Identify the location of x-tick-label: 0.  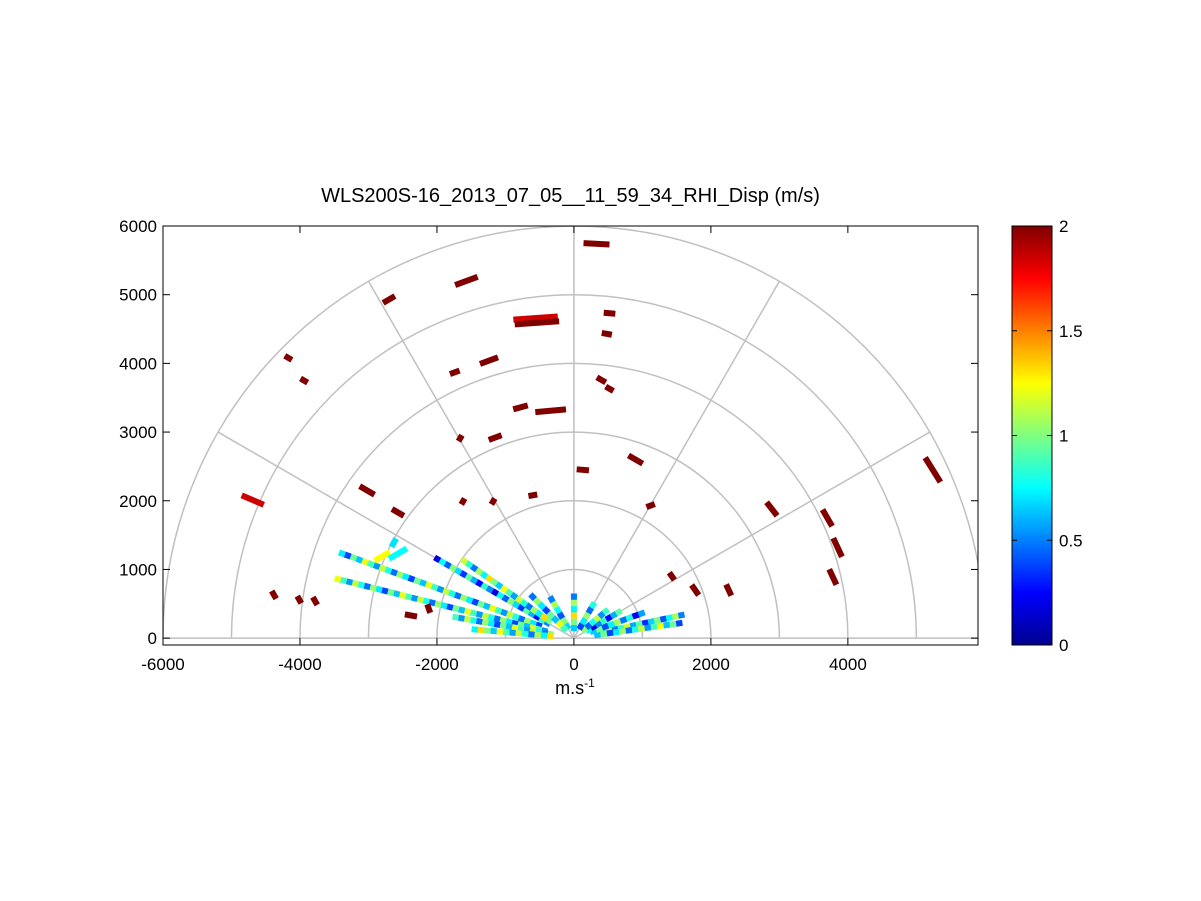
(573, 664).